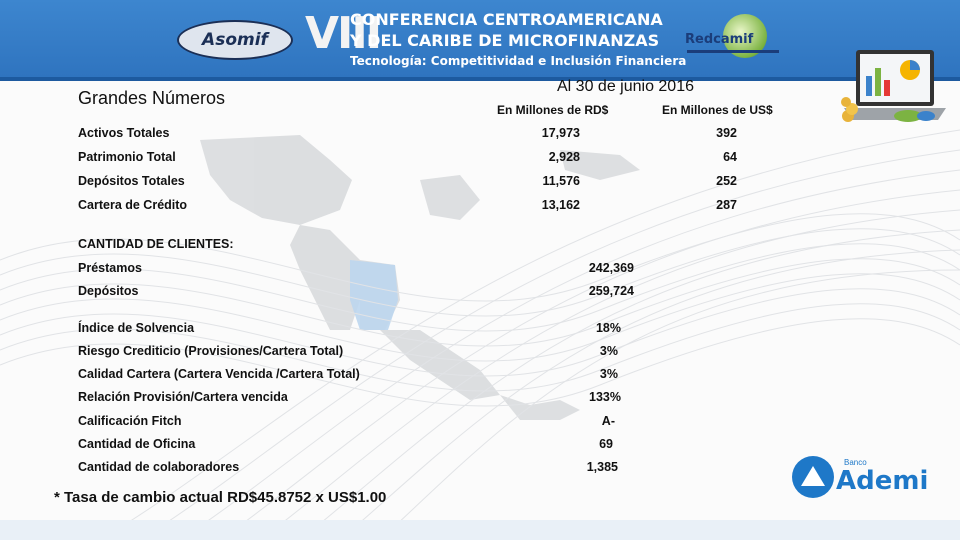 The image size is (960, 540). I want to click on indicator-row-label: Índice de Solvencia, so click(136, 328).